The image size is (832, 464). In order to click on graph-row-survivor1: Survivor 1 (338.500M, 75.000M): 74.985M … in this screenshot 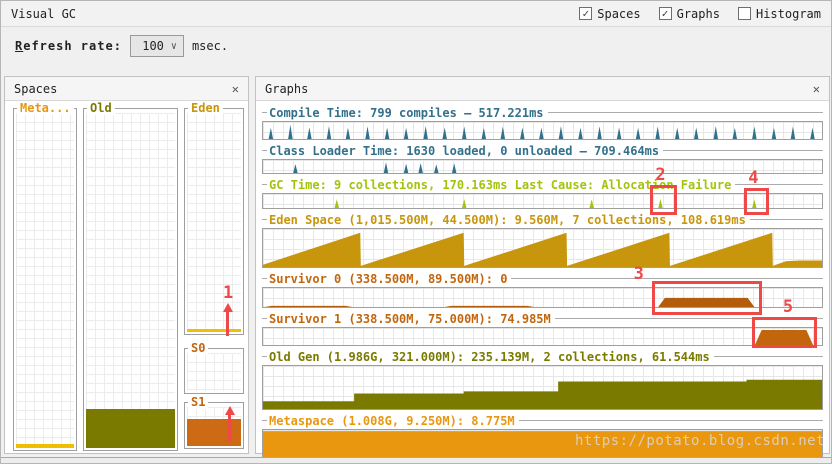, I will do `click(542, 323)`.